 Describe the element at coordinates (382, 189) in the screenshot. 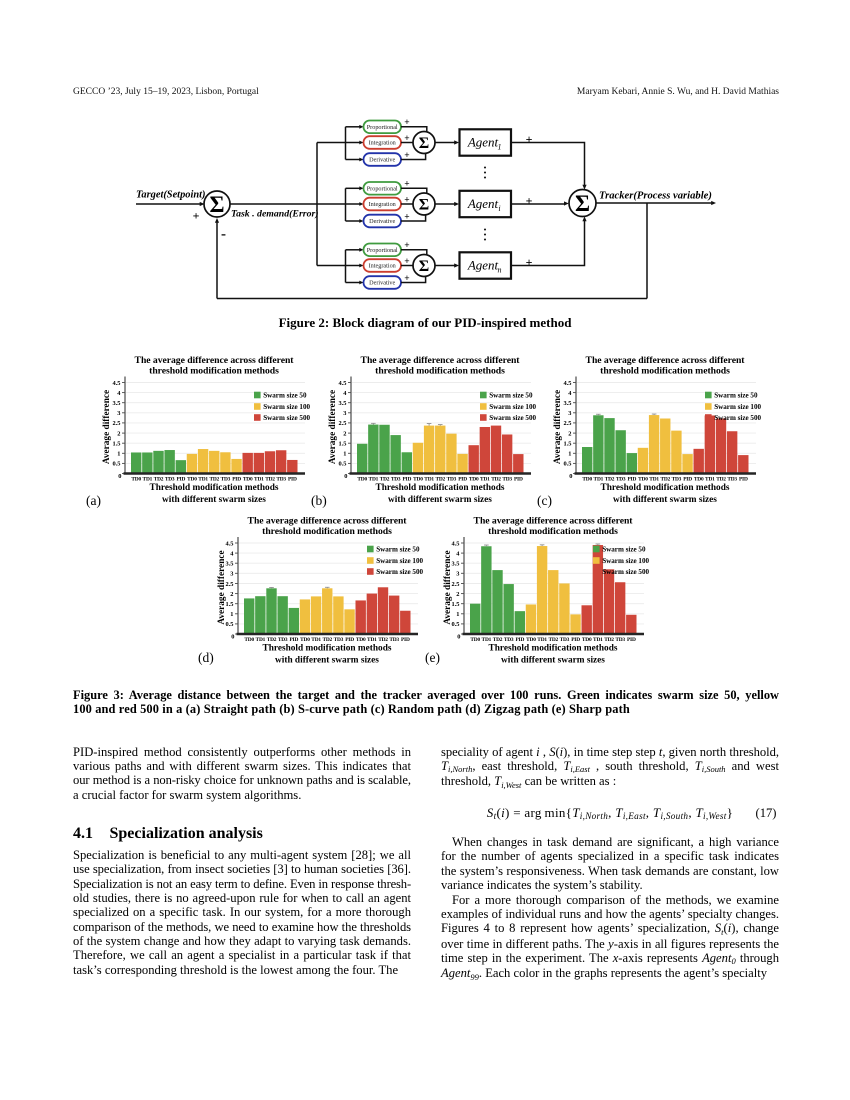

I see `svg-text: Proportional` at that location.